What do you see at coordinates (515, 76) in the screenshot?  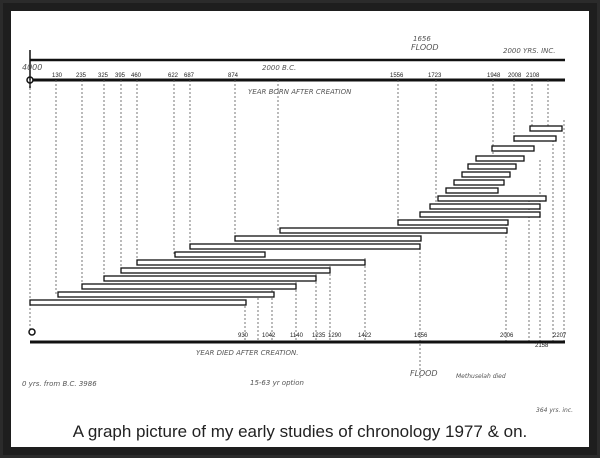 I see `born-tick-label: 2008` at bounding box center [515, 76].